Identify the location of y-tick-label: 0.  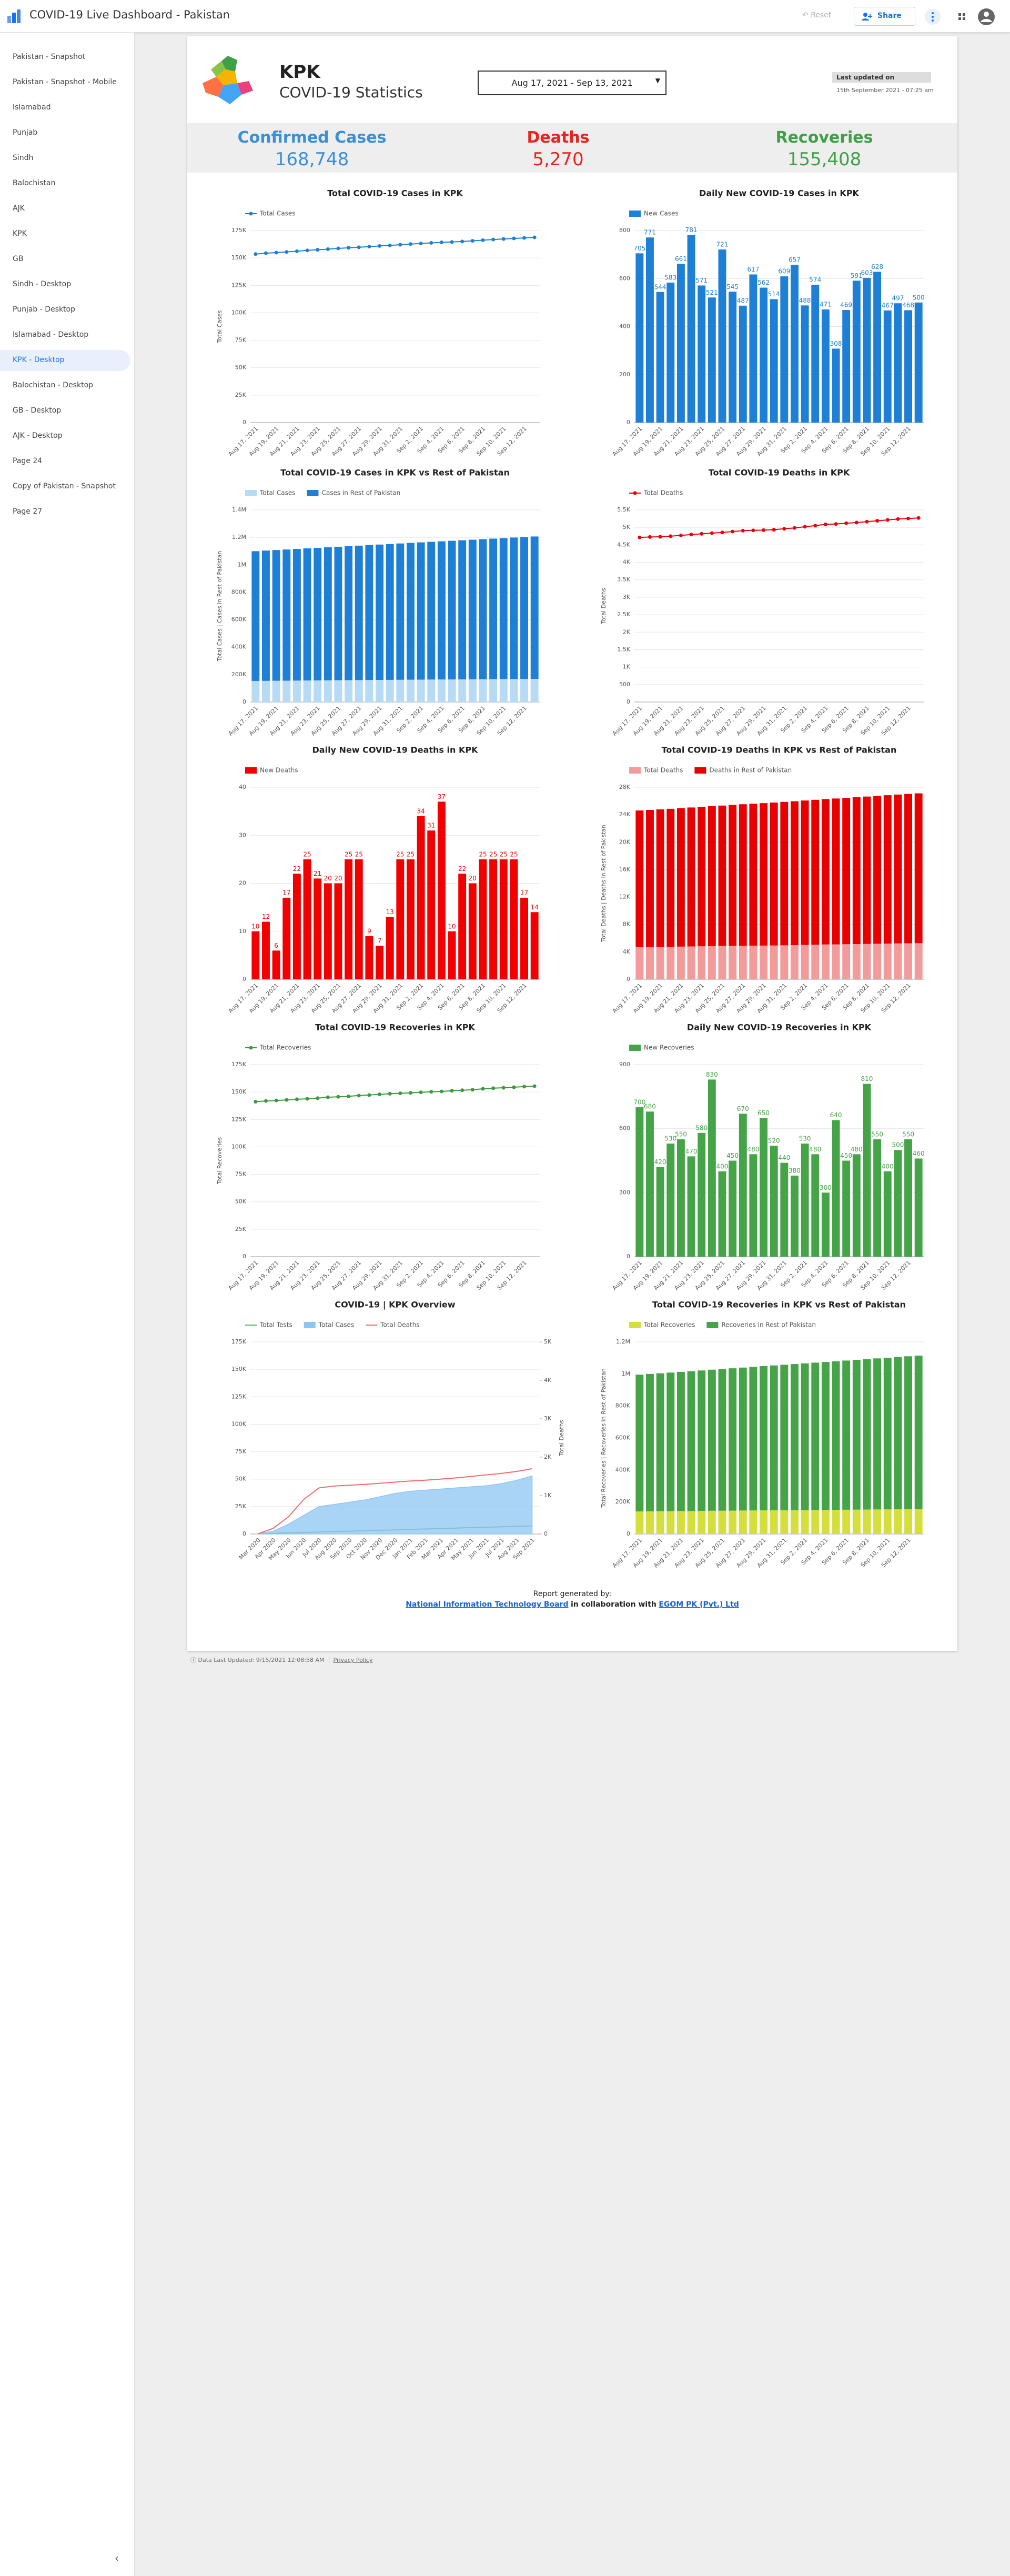
(628, 423).